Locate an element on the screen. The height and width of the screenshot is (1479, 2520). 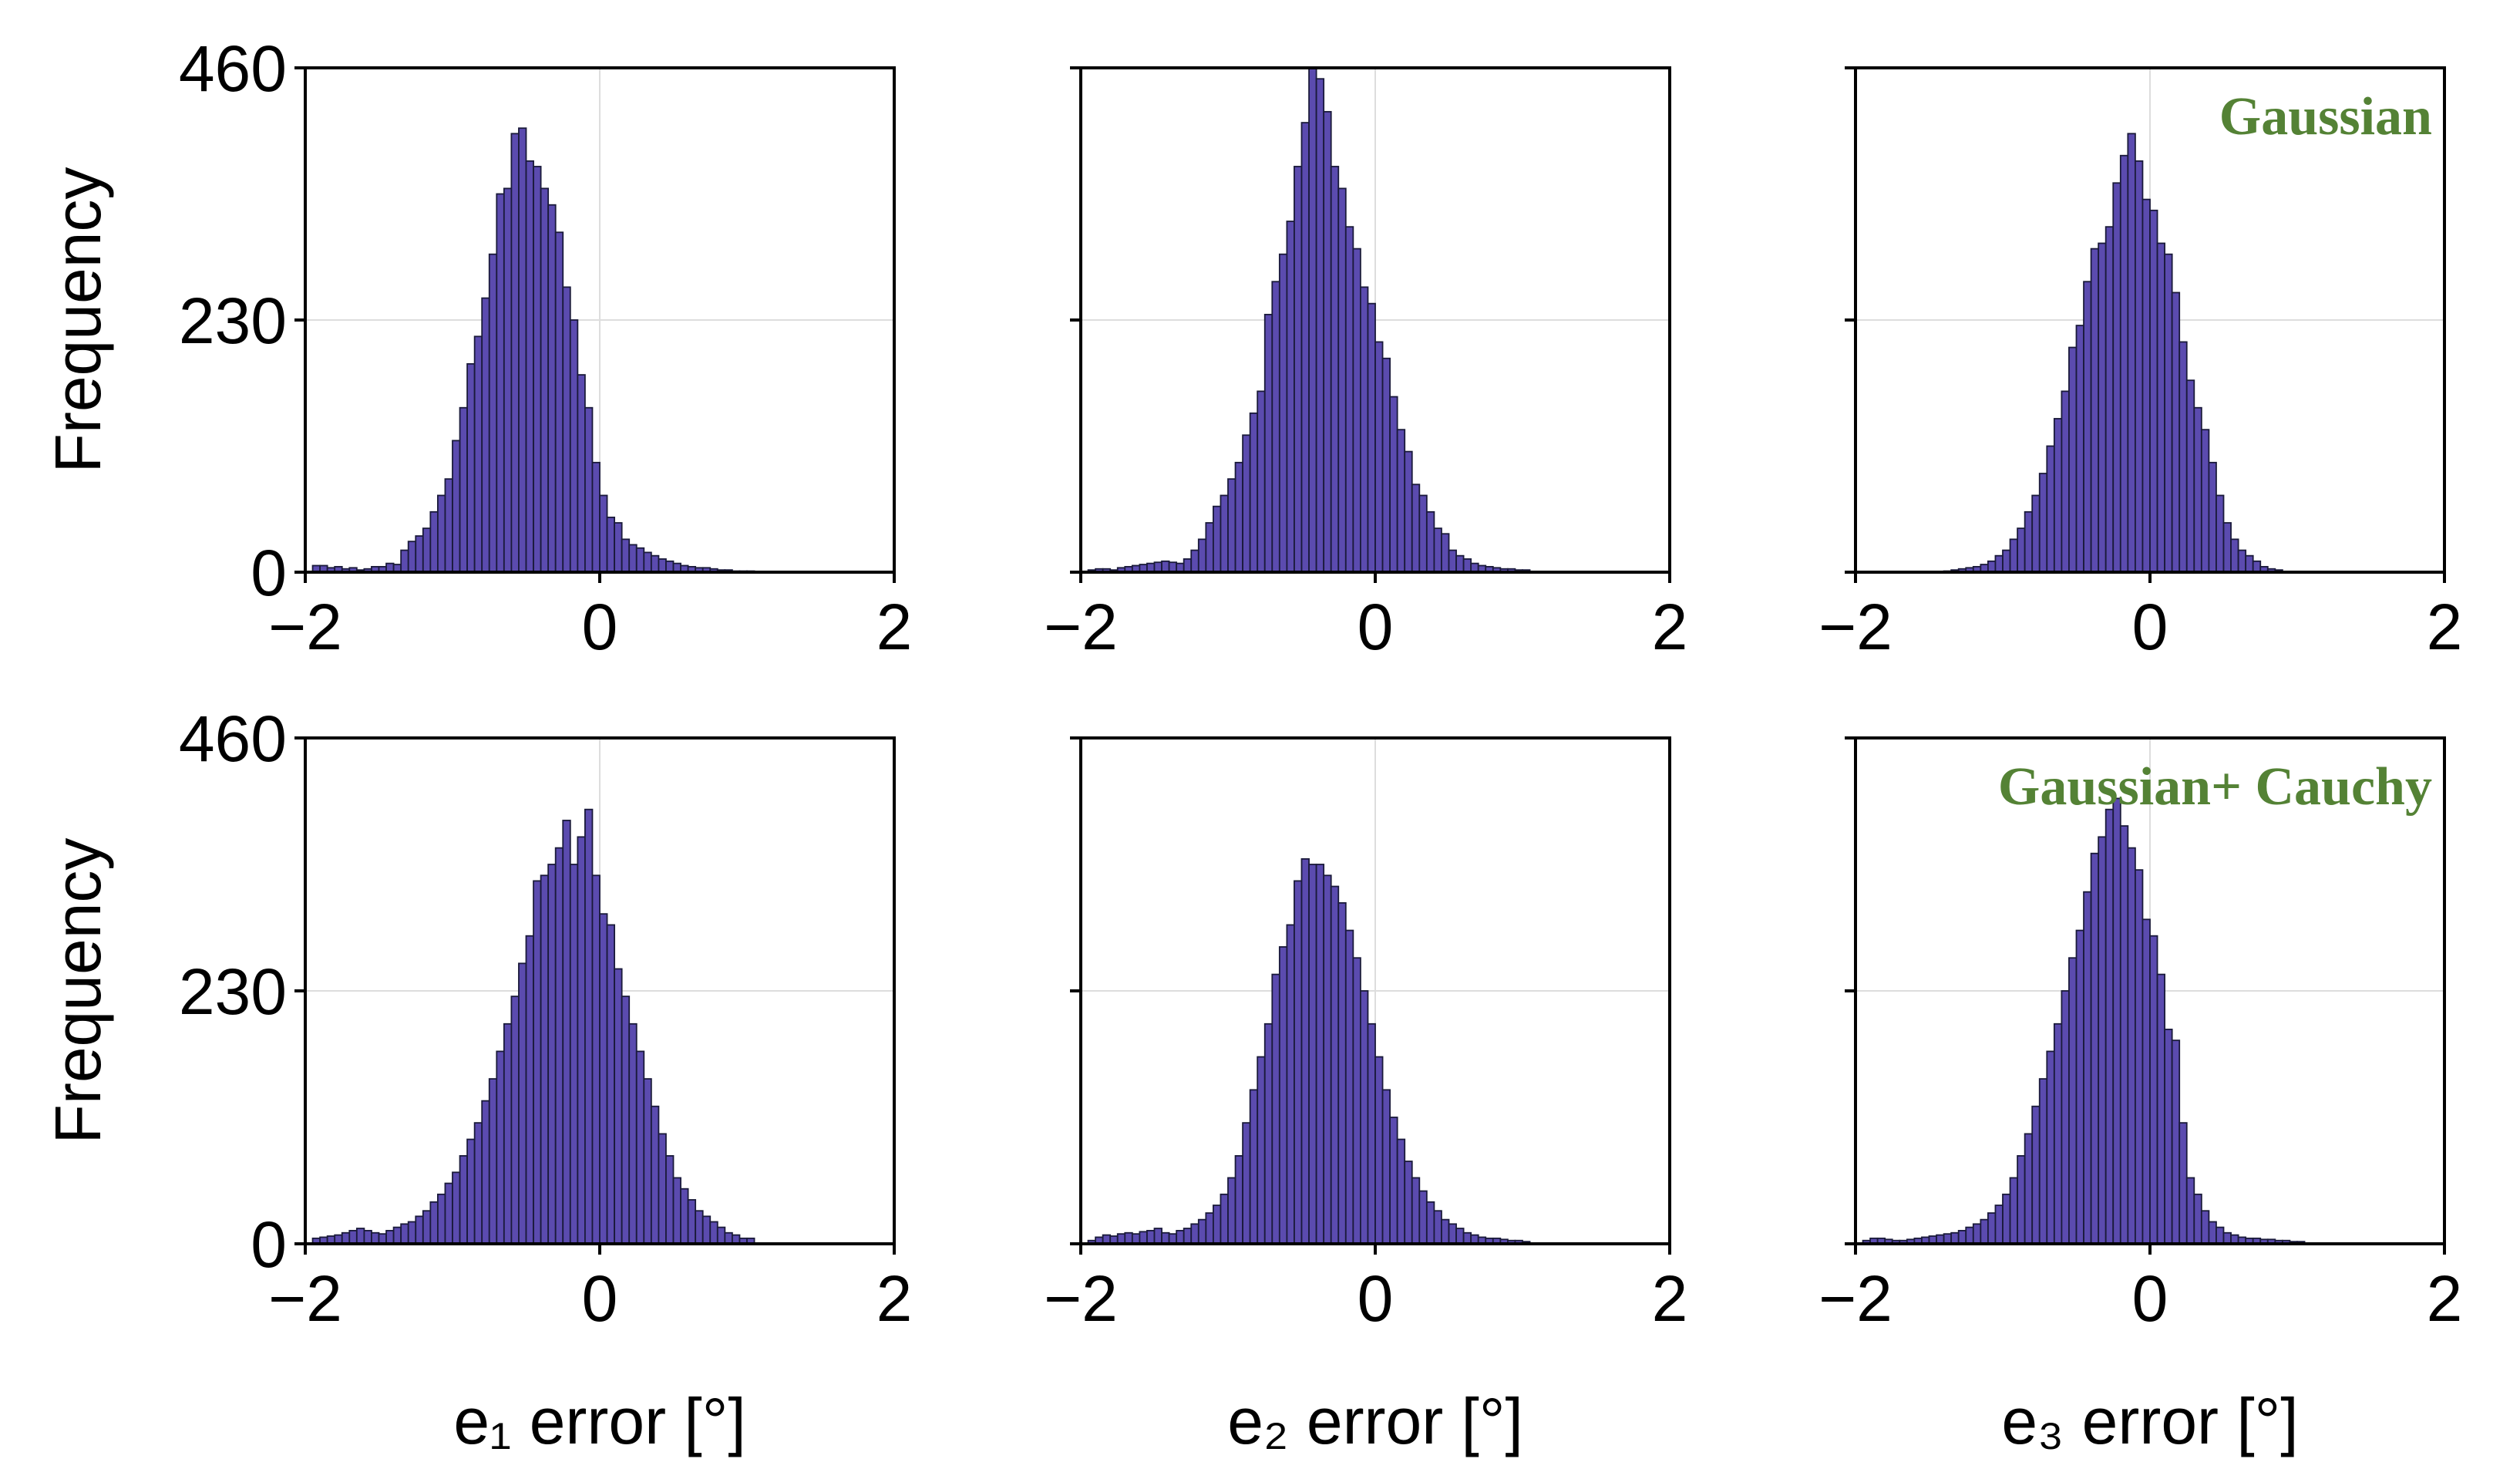
y-axis-label: Frequency is located at coordinates (78, 991).